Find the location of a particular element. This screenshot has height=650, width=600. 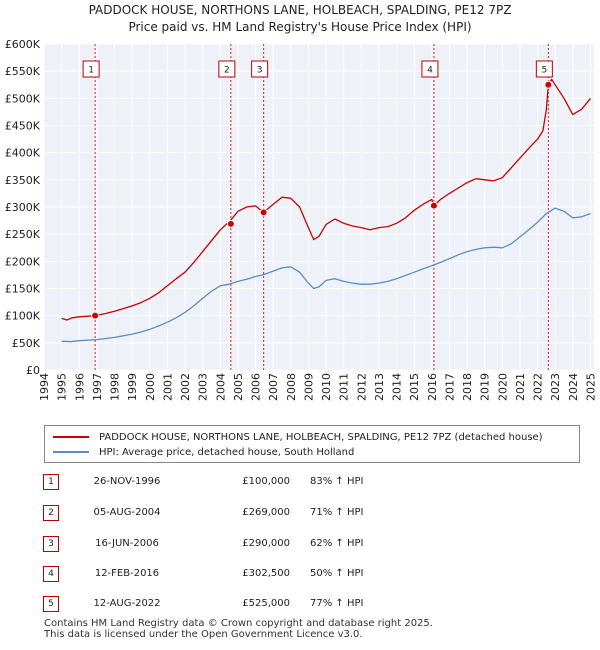

table-row: 5 12-AUG-2022 £525,000 77% ↑ HPI is located at coordinates (310, 604).